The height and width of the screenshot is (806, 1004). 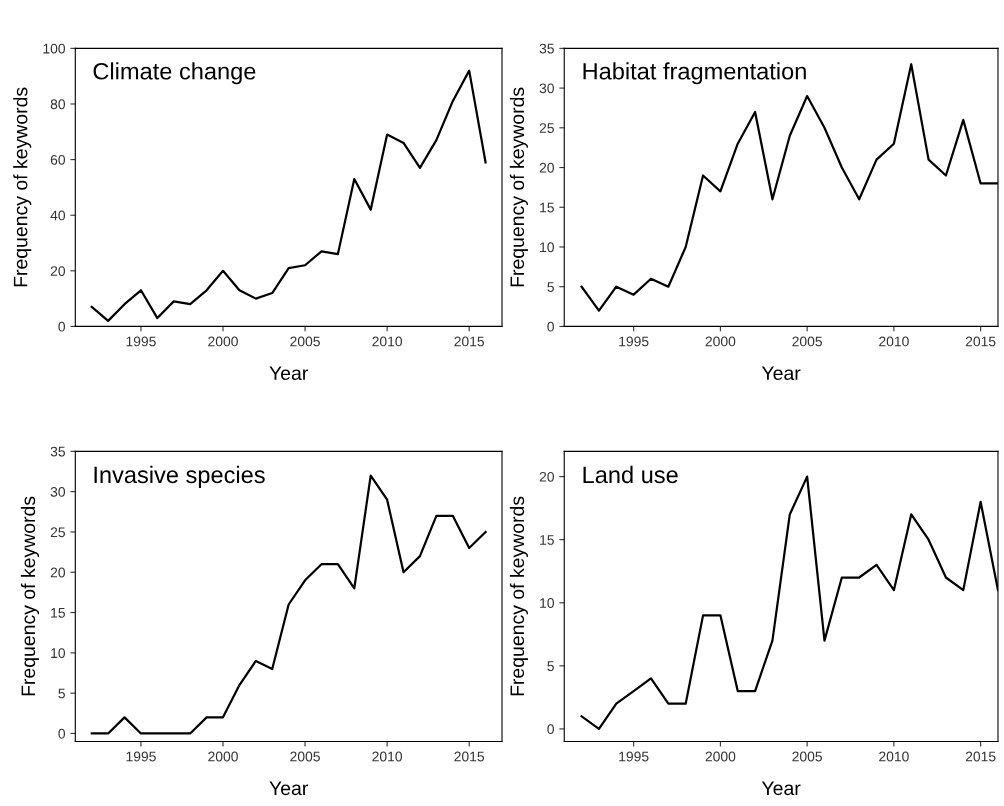 What do you see at coordinates (174, 73) in the screenshot?
I see `text: Climate change` at bounding box center [174, 73].